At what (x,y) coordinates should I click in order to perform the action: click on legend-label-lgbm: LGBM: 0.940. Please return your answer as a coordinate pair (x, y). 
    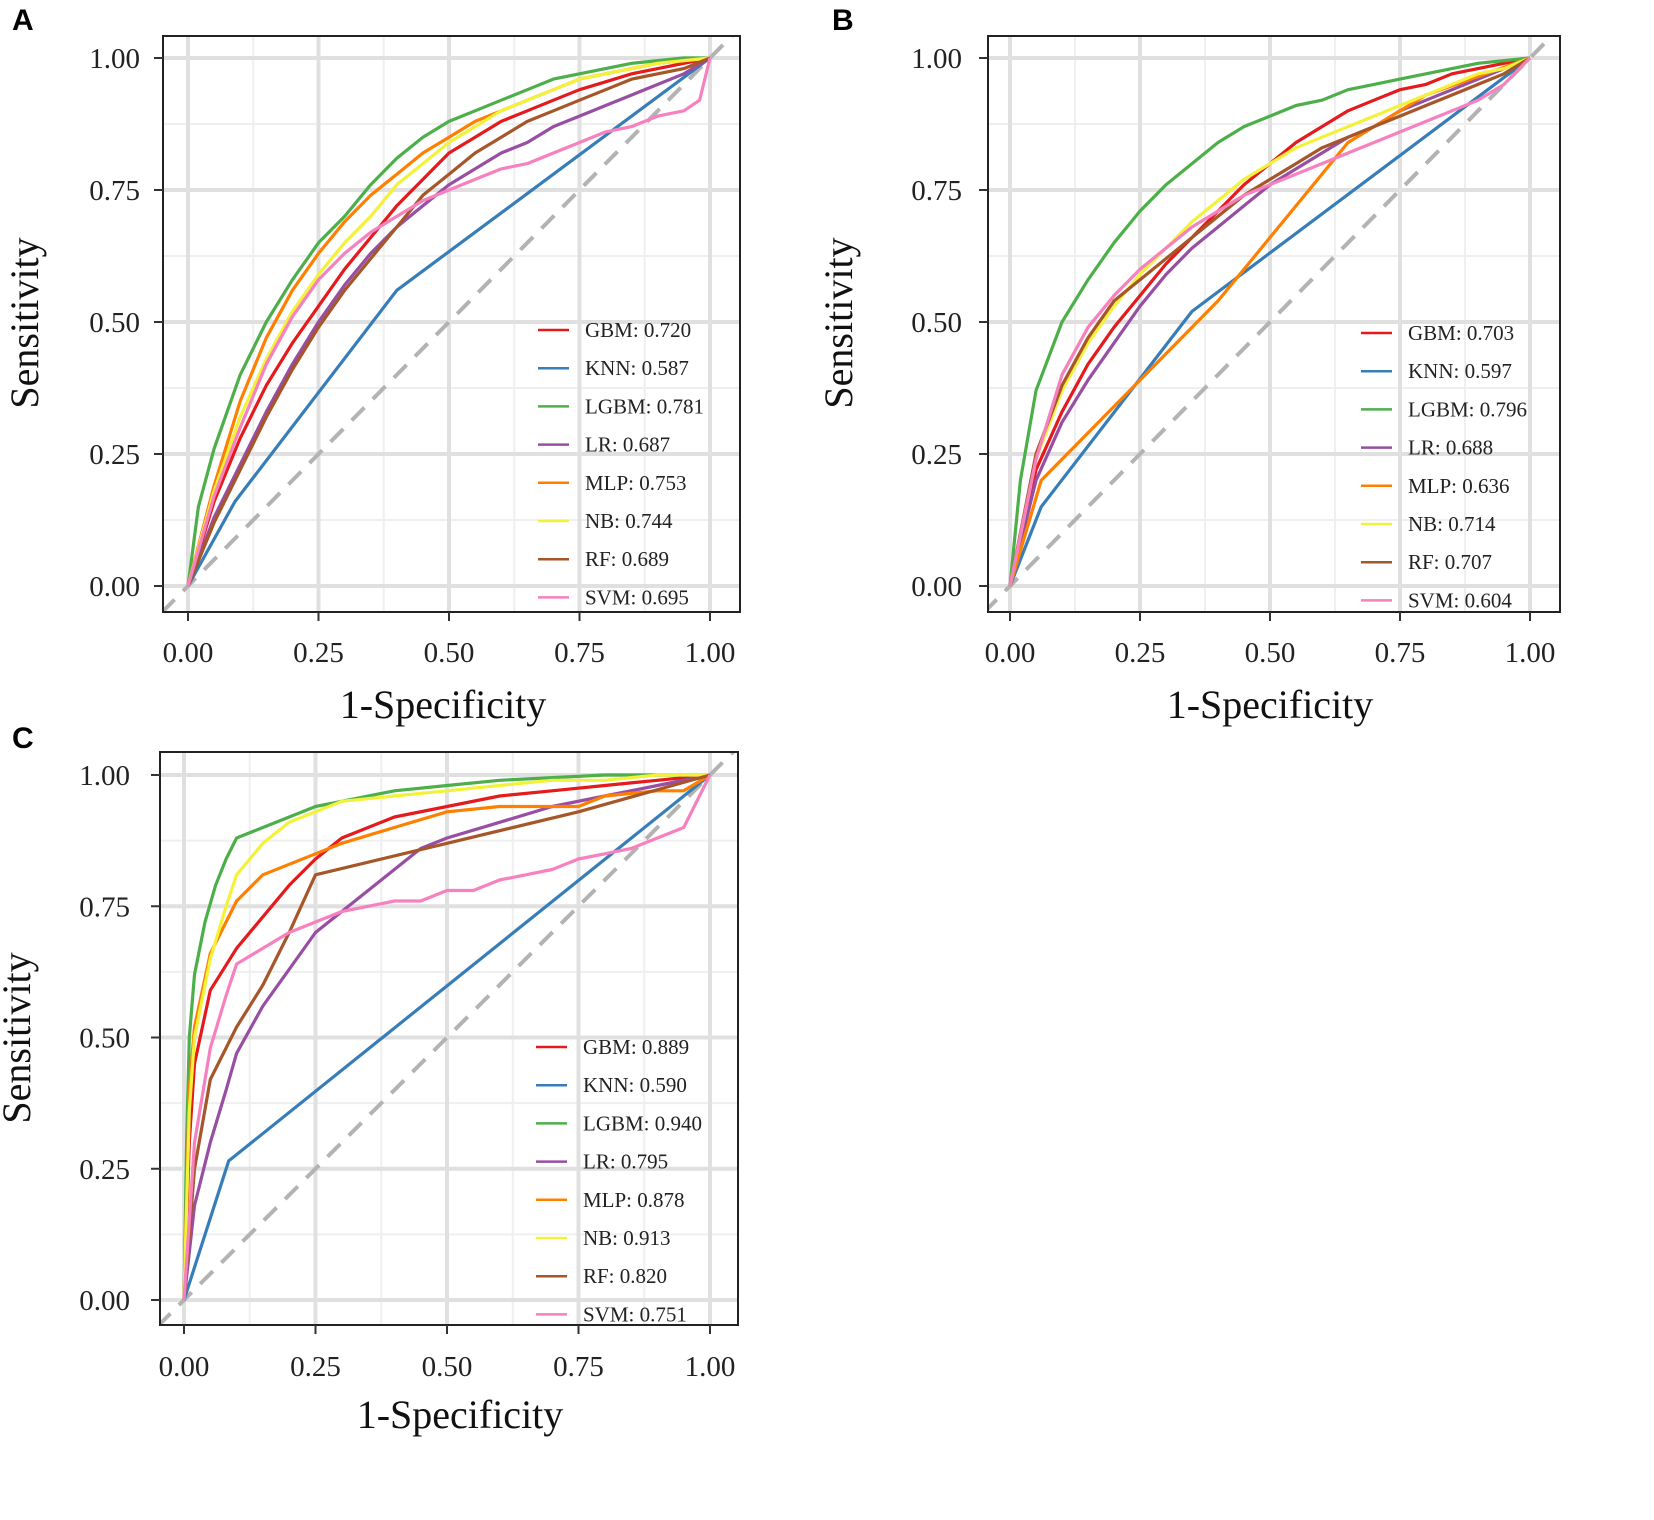
    Looking at the image, I should click on (642, 1123).